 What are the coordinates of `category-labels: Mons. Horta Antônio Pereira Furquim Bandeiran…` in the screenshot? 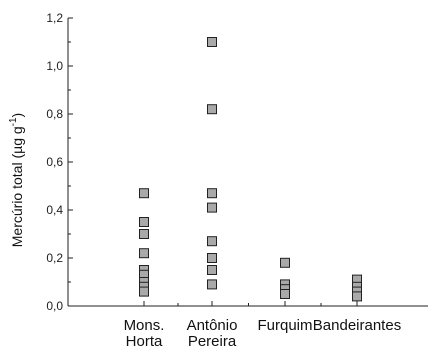 It's located at (263, 331).